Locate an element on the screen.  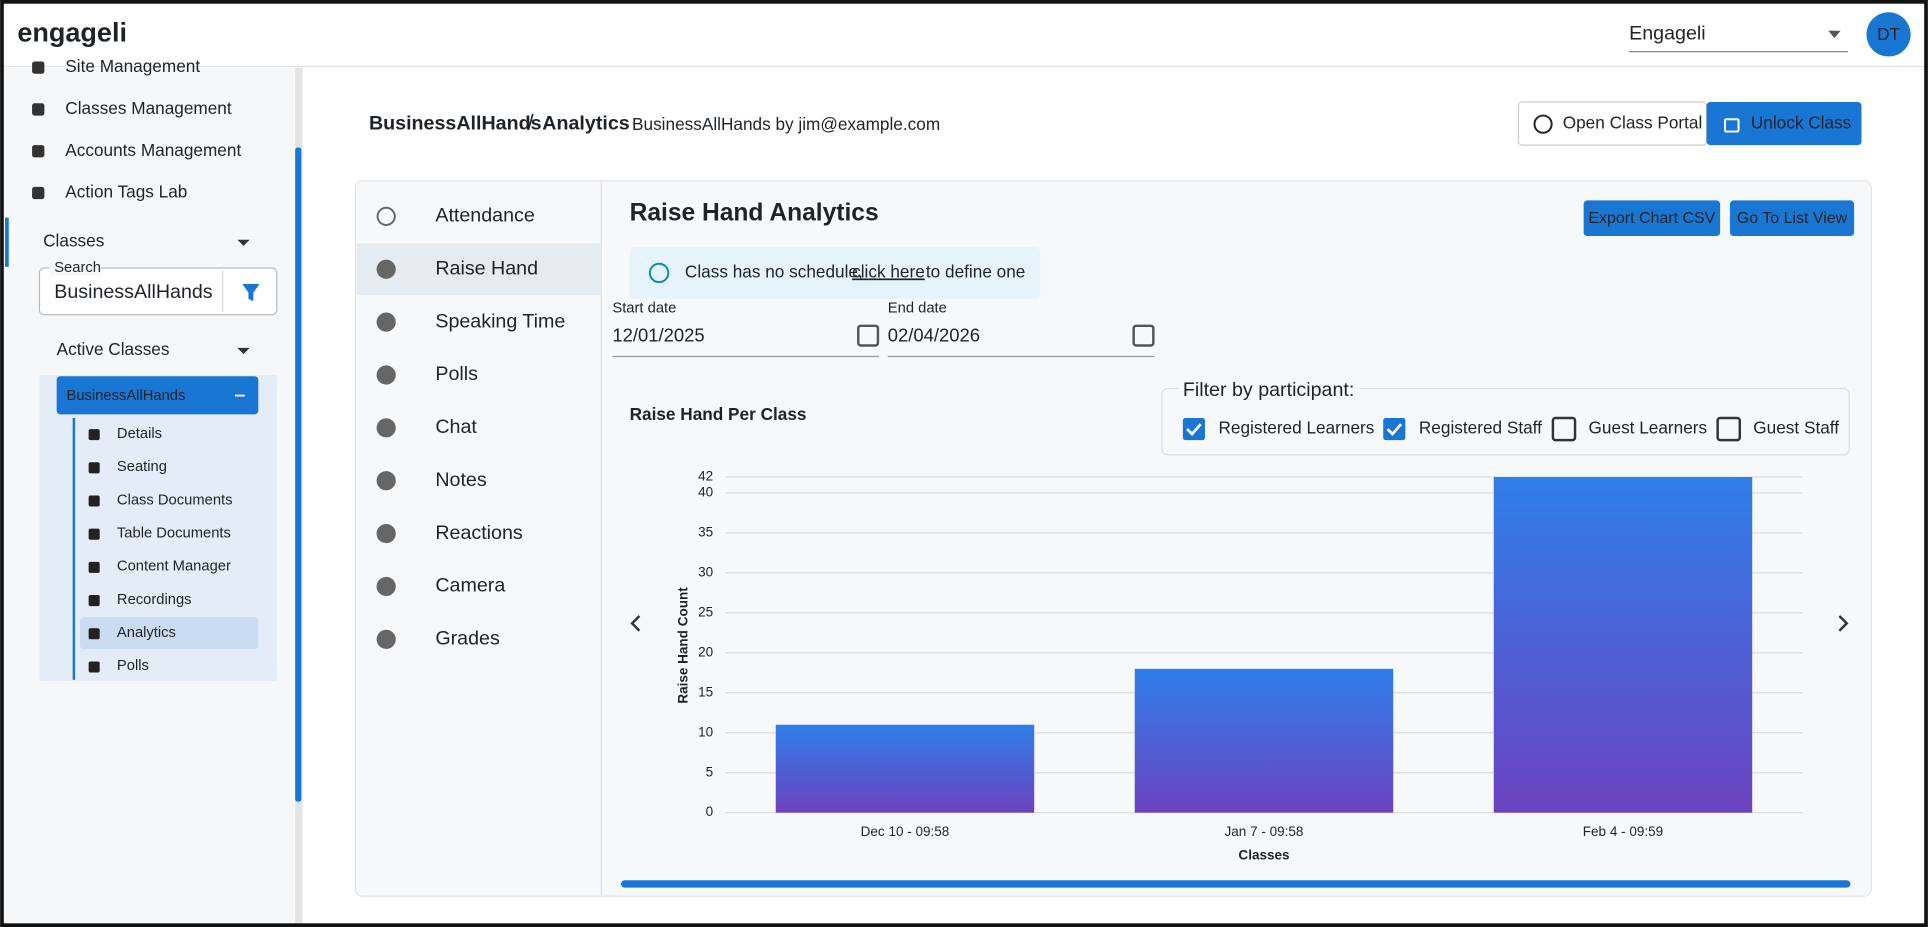
date-input: 02/04/2026 is located at coordinates (934, 335).